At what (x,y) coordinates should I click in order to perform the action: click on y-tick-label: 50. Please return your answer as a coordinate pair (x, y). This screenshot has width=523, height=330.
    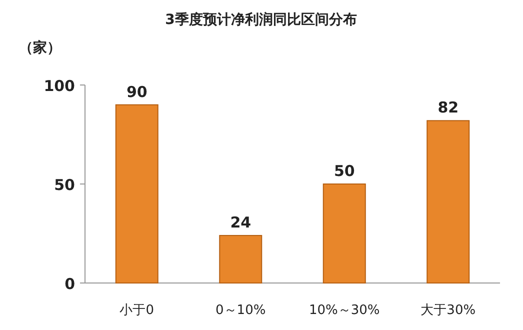
    Looking at the image, I should click on (64, 185).